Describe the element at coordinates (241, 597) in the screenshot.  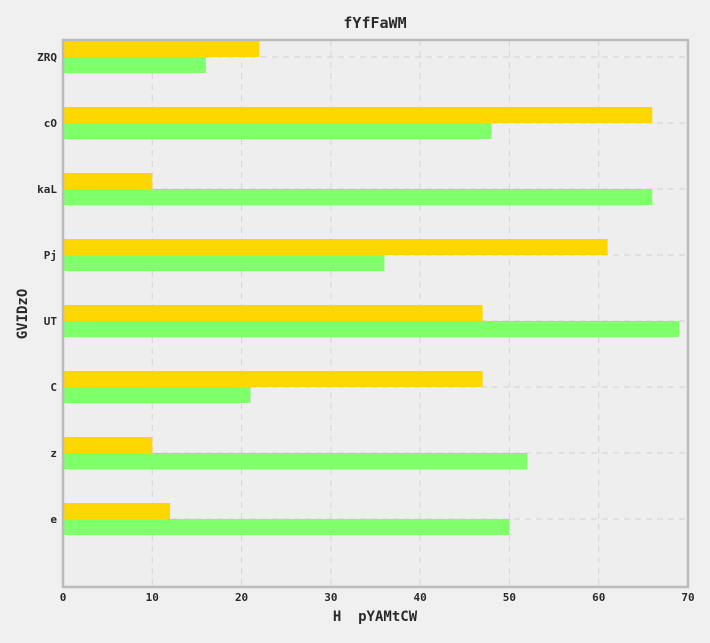
I see `x-tick-label: 20` at that location.